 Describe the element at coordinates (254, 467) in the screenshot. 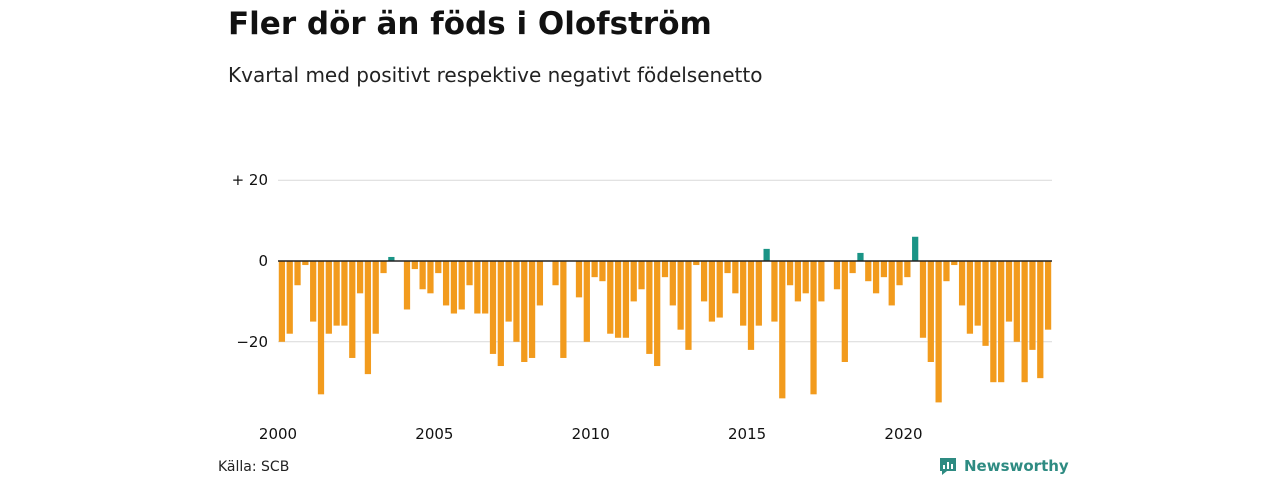

I see `source-label: Källa: SCB` at that location.